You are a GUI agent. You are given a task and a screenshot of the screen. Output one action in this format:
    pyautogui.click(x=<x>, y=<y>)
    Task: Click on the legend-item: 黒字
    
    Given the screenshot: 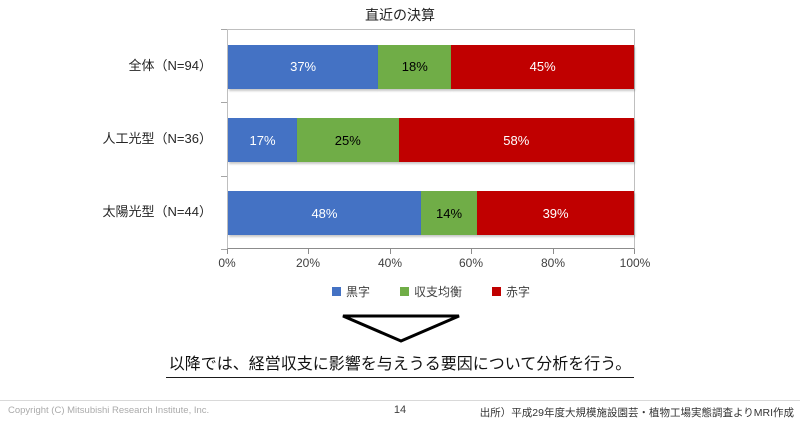 What is the action you would take?
    pyautogui.click(x=350, y=291)
    